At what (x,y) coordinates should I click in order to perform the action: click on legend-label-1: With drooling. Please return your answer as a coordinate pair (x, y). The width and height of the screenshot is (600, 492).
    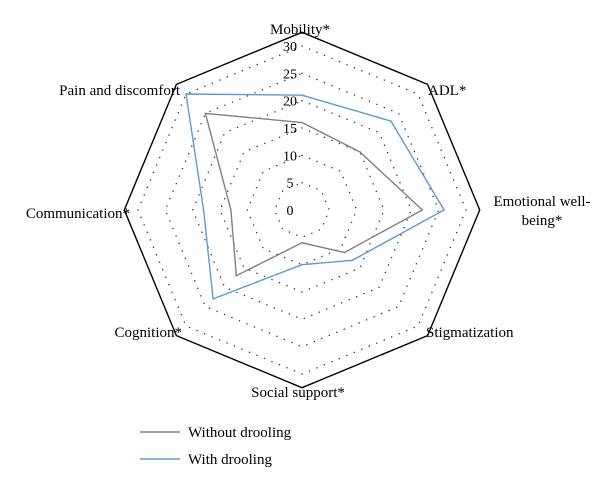
    Looking at the image, I should click on (230, 460).